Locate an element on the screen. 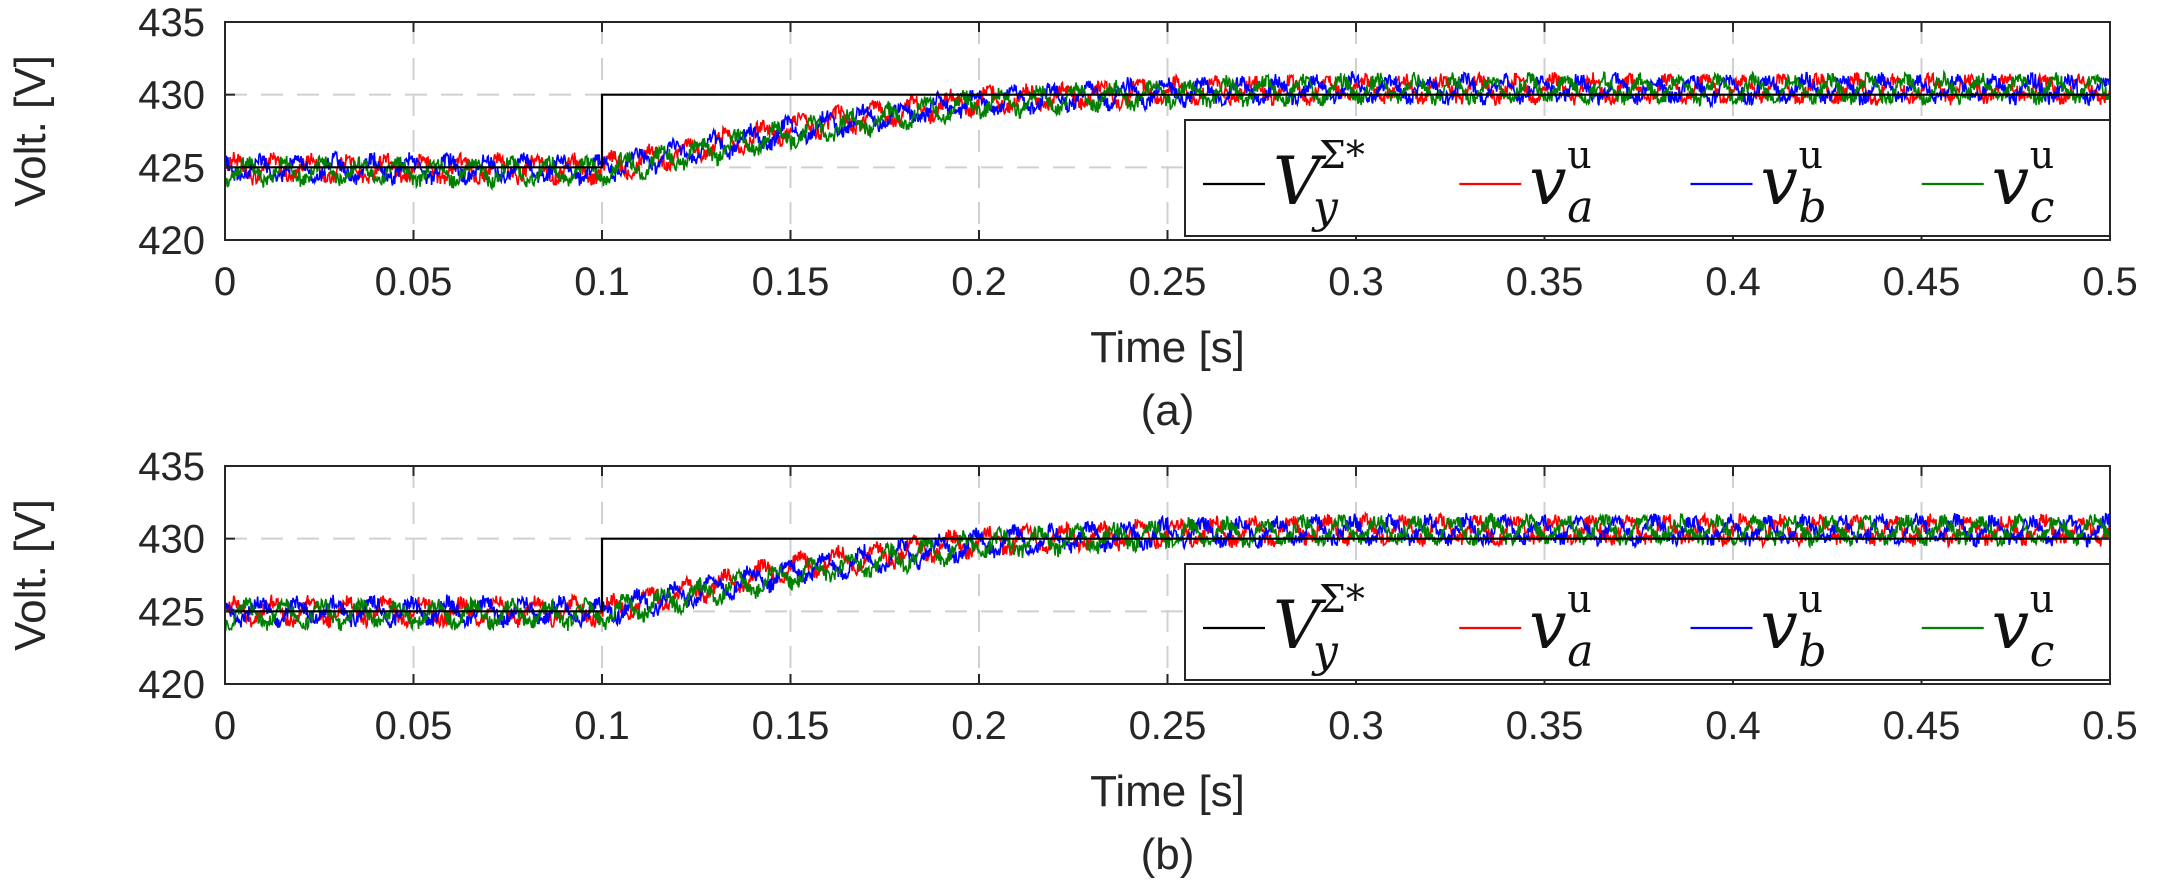 This screenshot has height=894, width=2165. series-line-a is located at coordinates (1167, 128).